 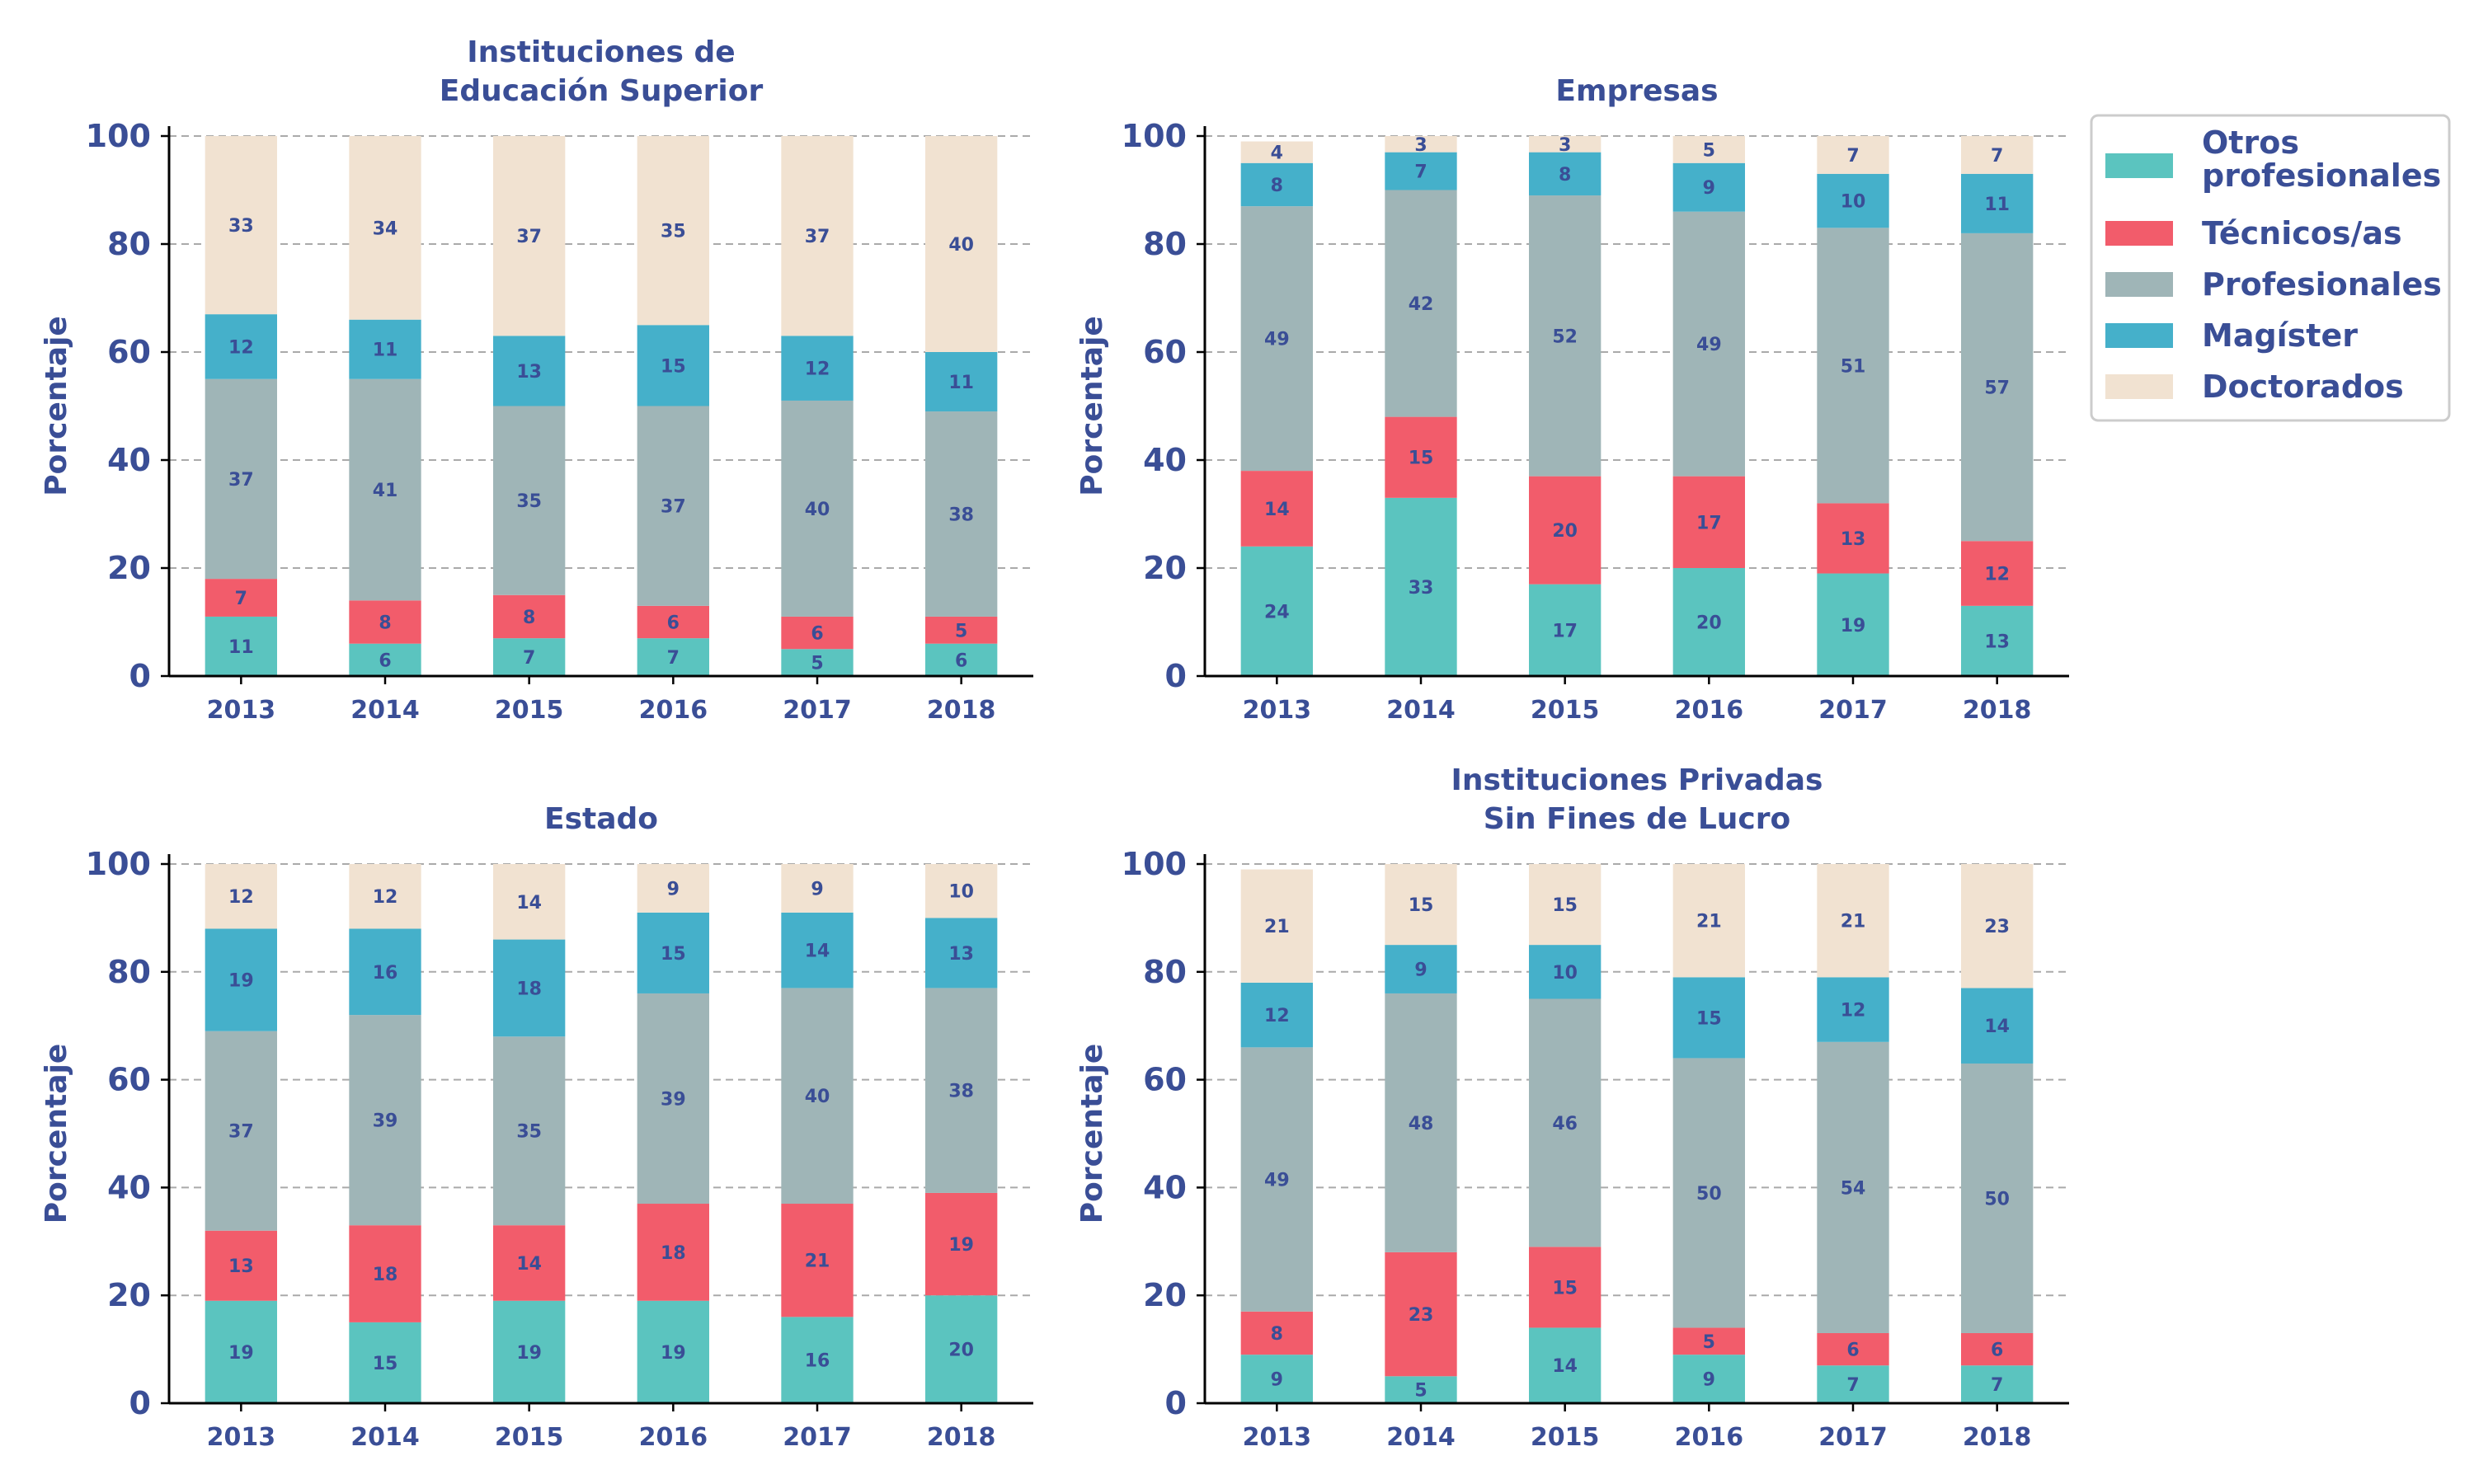 What do you see at coordinates (1709, 623) in the screenshot?
I see `data-label: 20` at bounding box center [1709, 623].